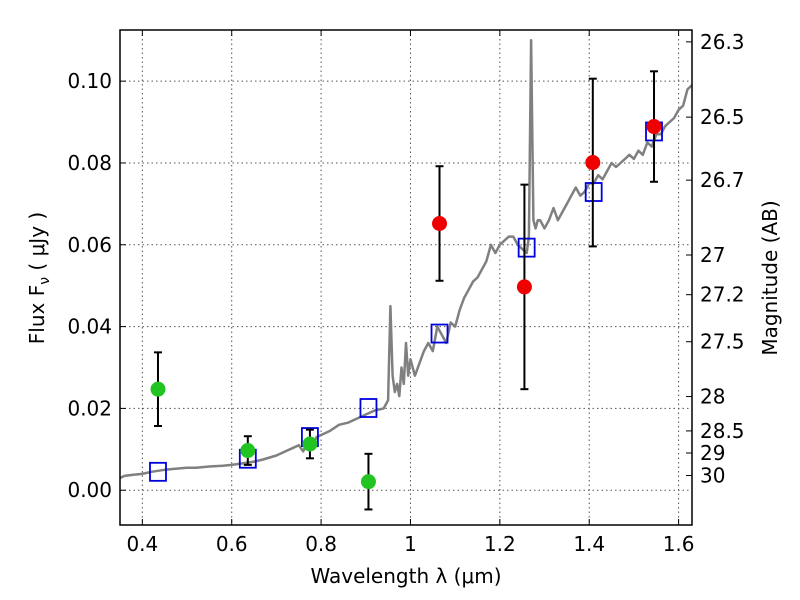  Describe the element at coordinates (722, 295) in the screenshot. I see `right-tick-label: 27.2` at that location.